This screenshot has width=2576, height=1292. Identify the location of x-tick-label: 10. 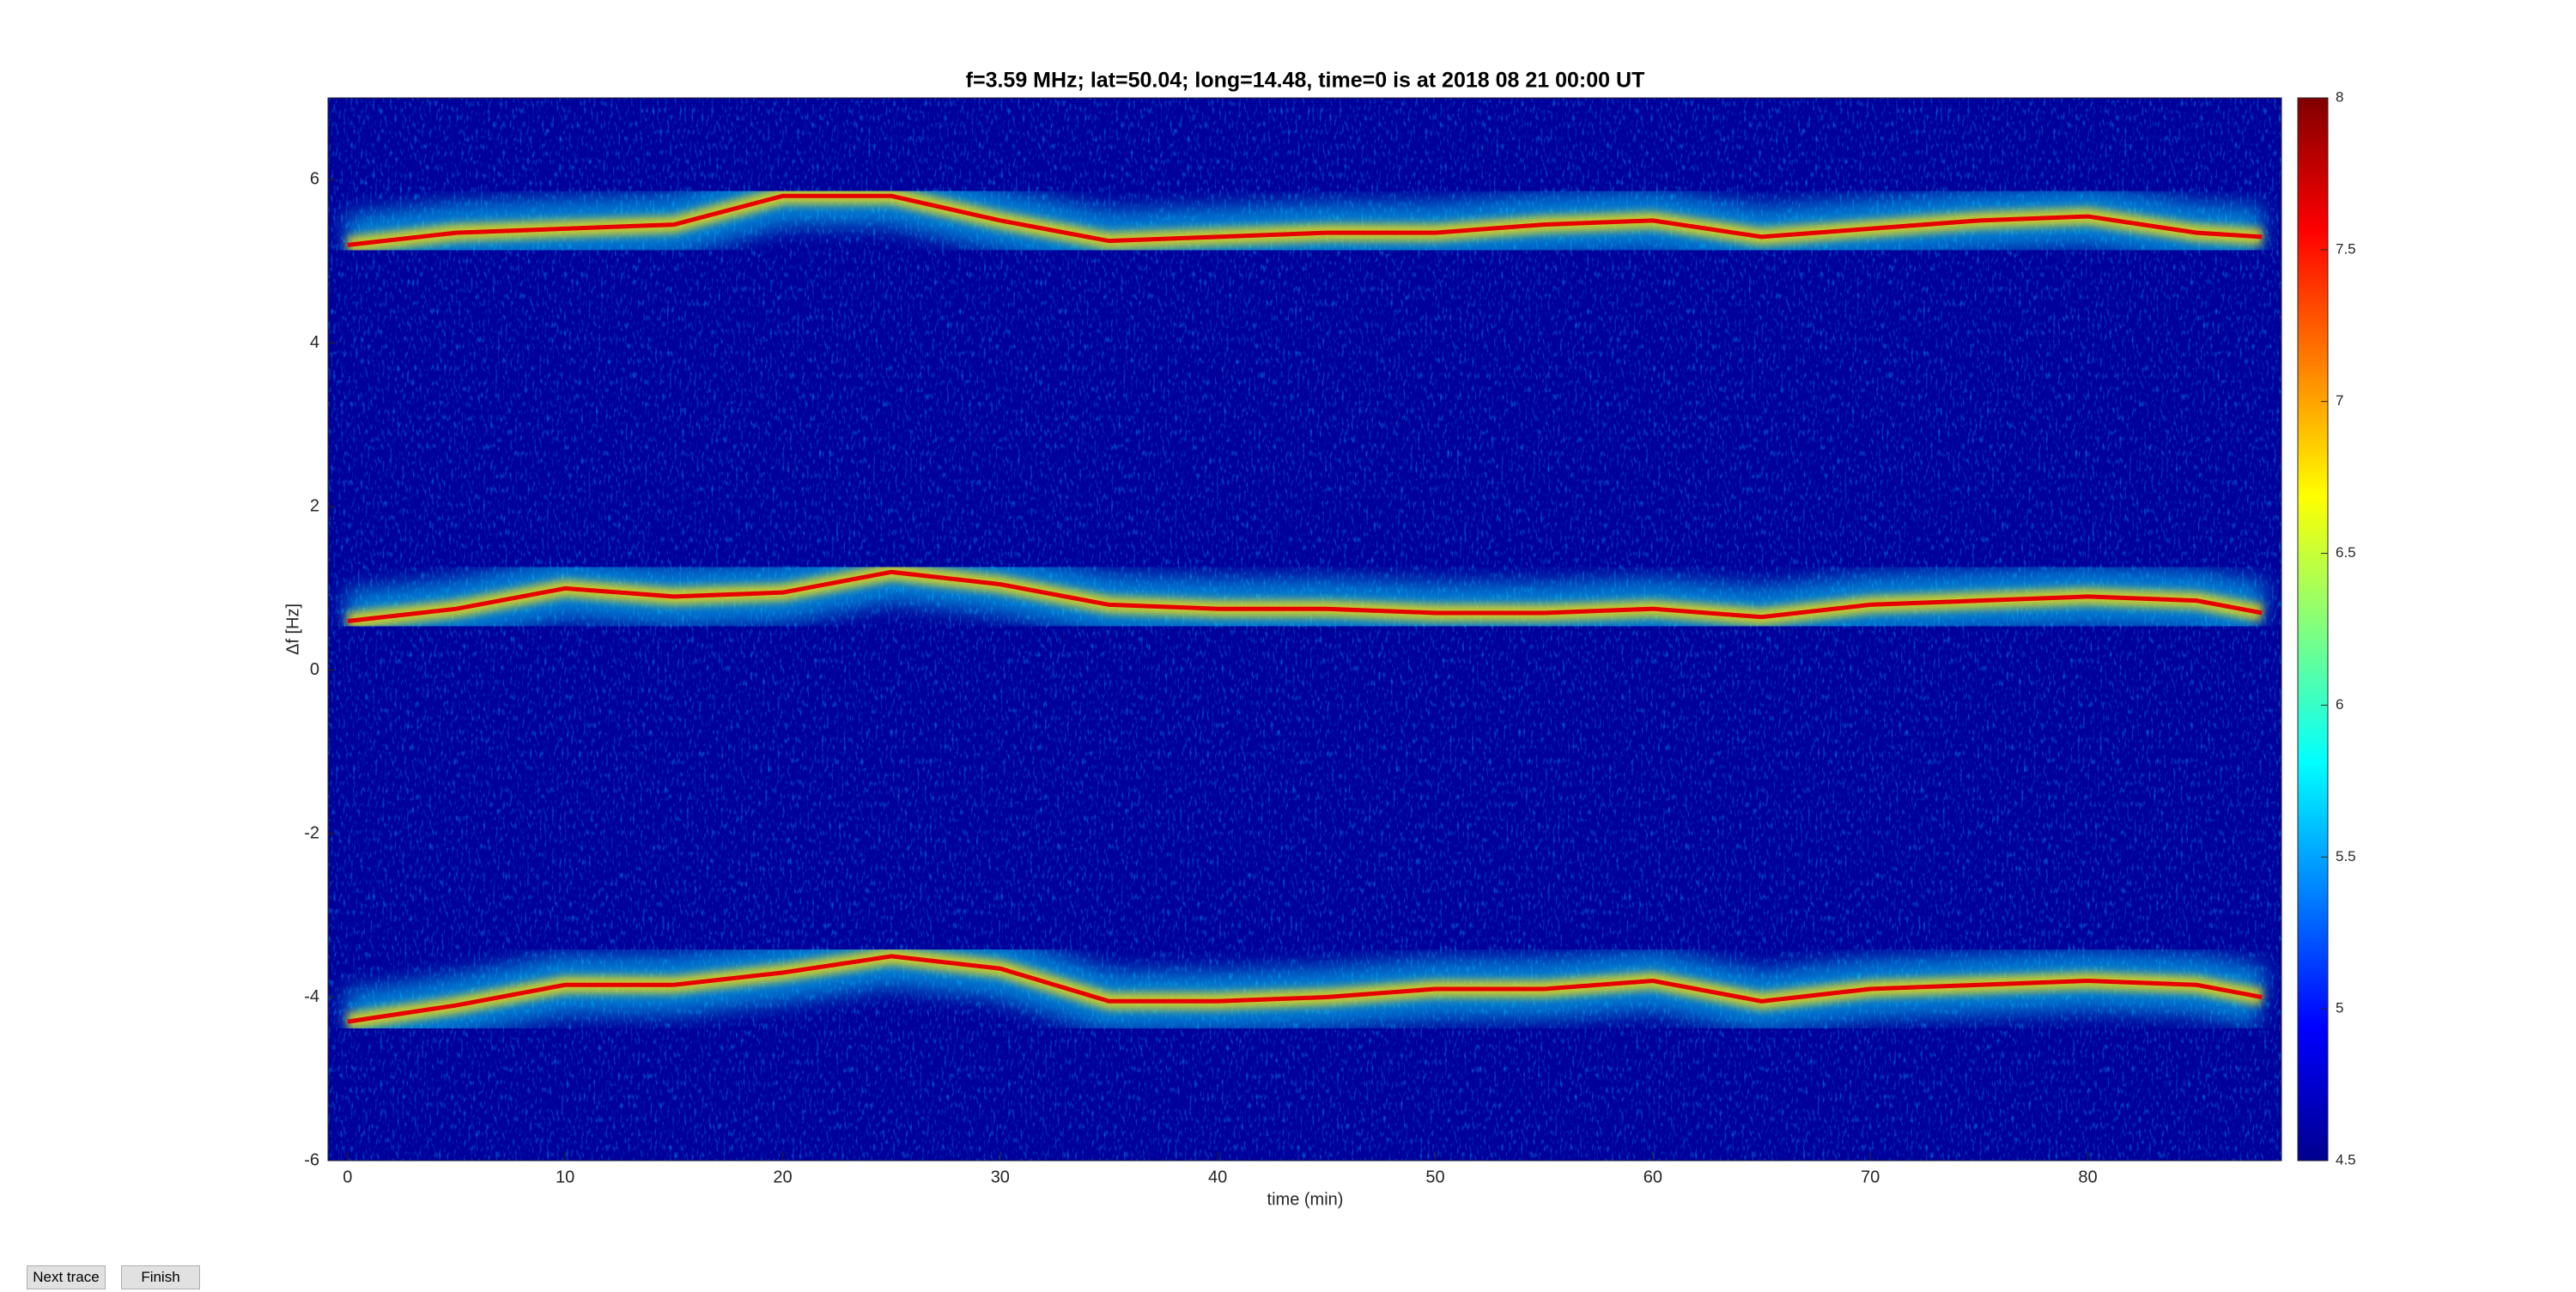
(565, 1177).